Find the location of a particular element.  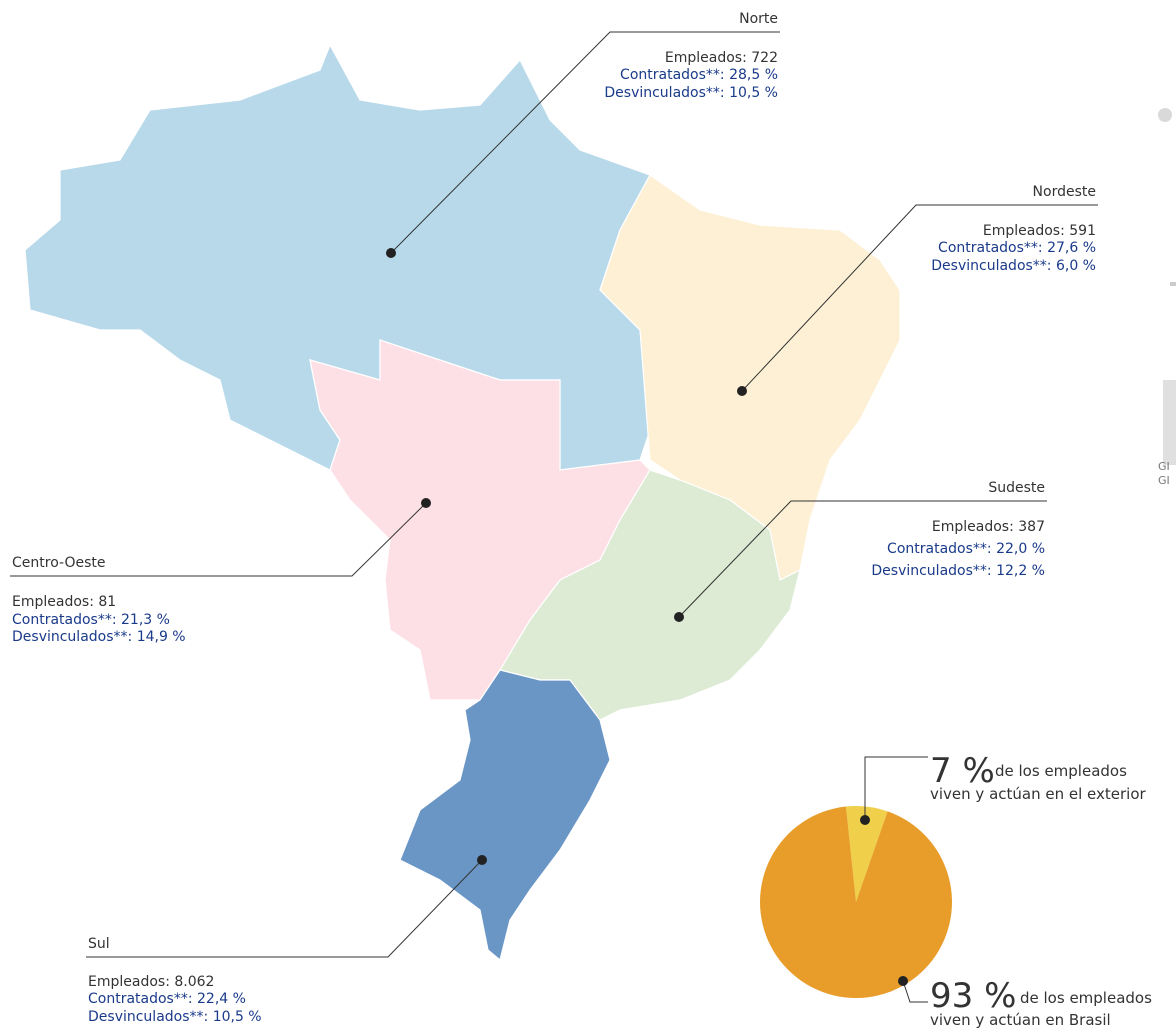

region-employees: Empleados: 387 is located at coordinates (988, 527).